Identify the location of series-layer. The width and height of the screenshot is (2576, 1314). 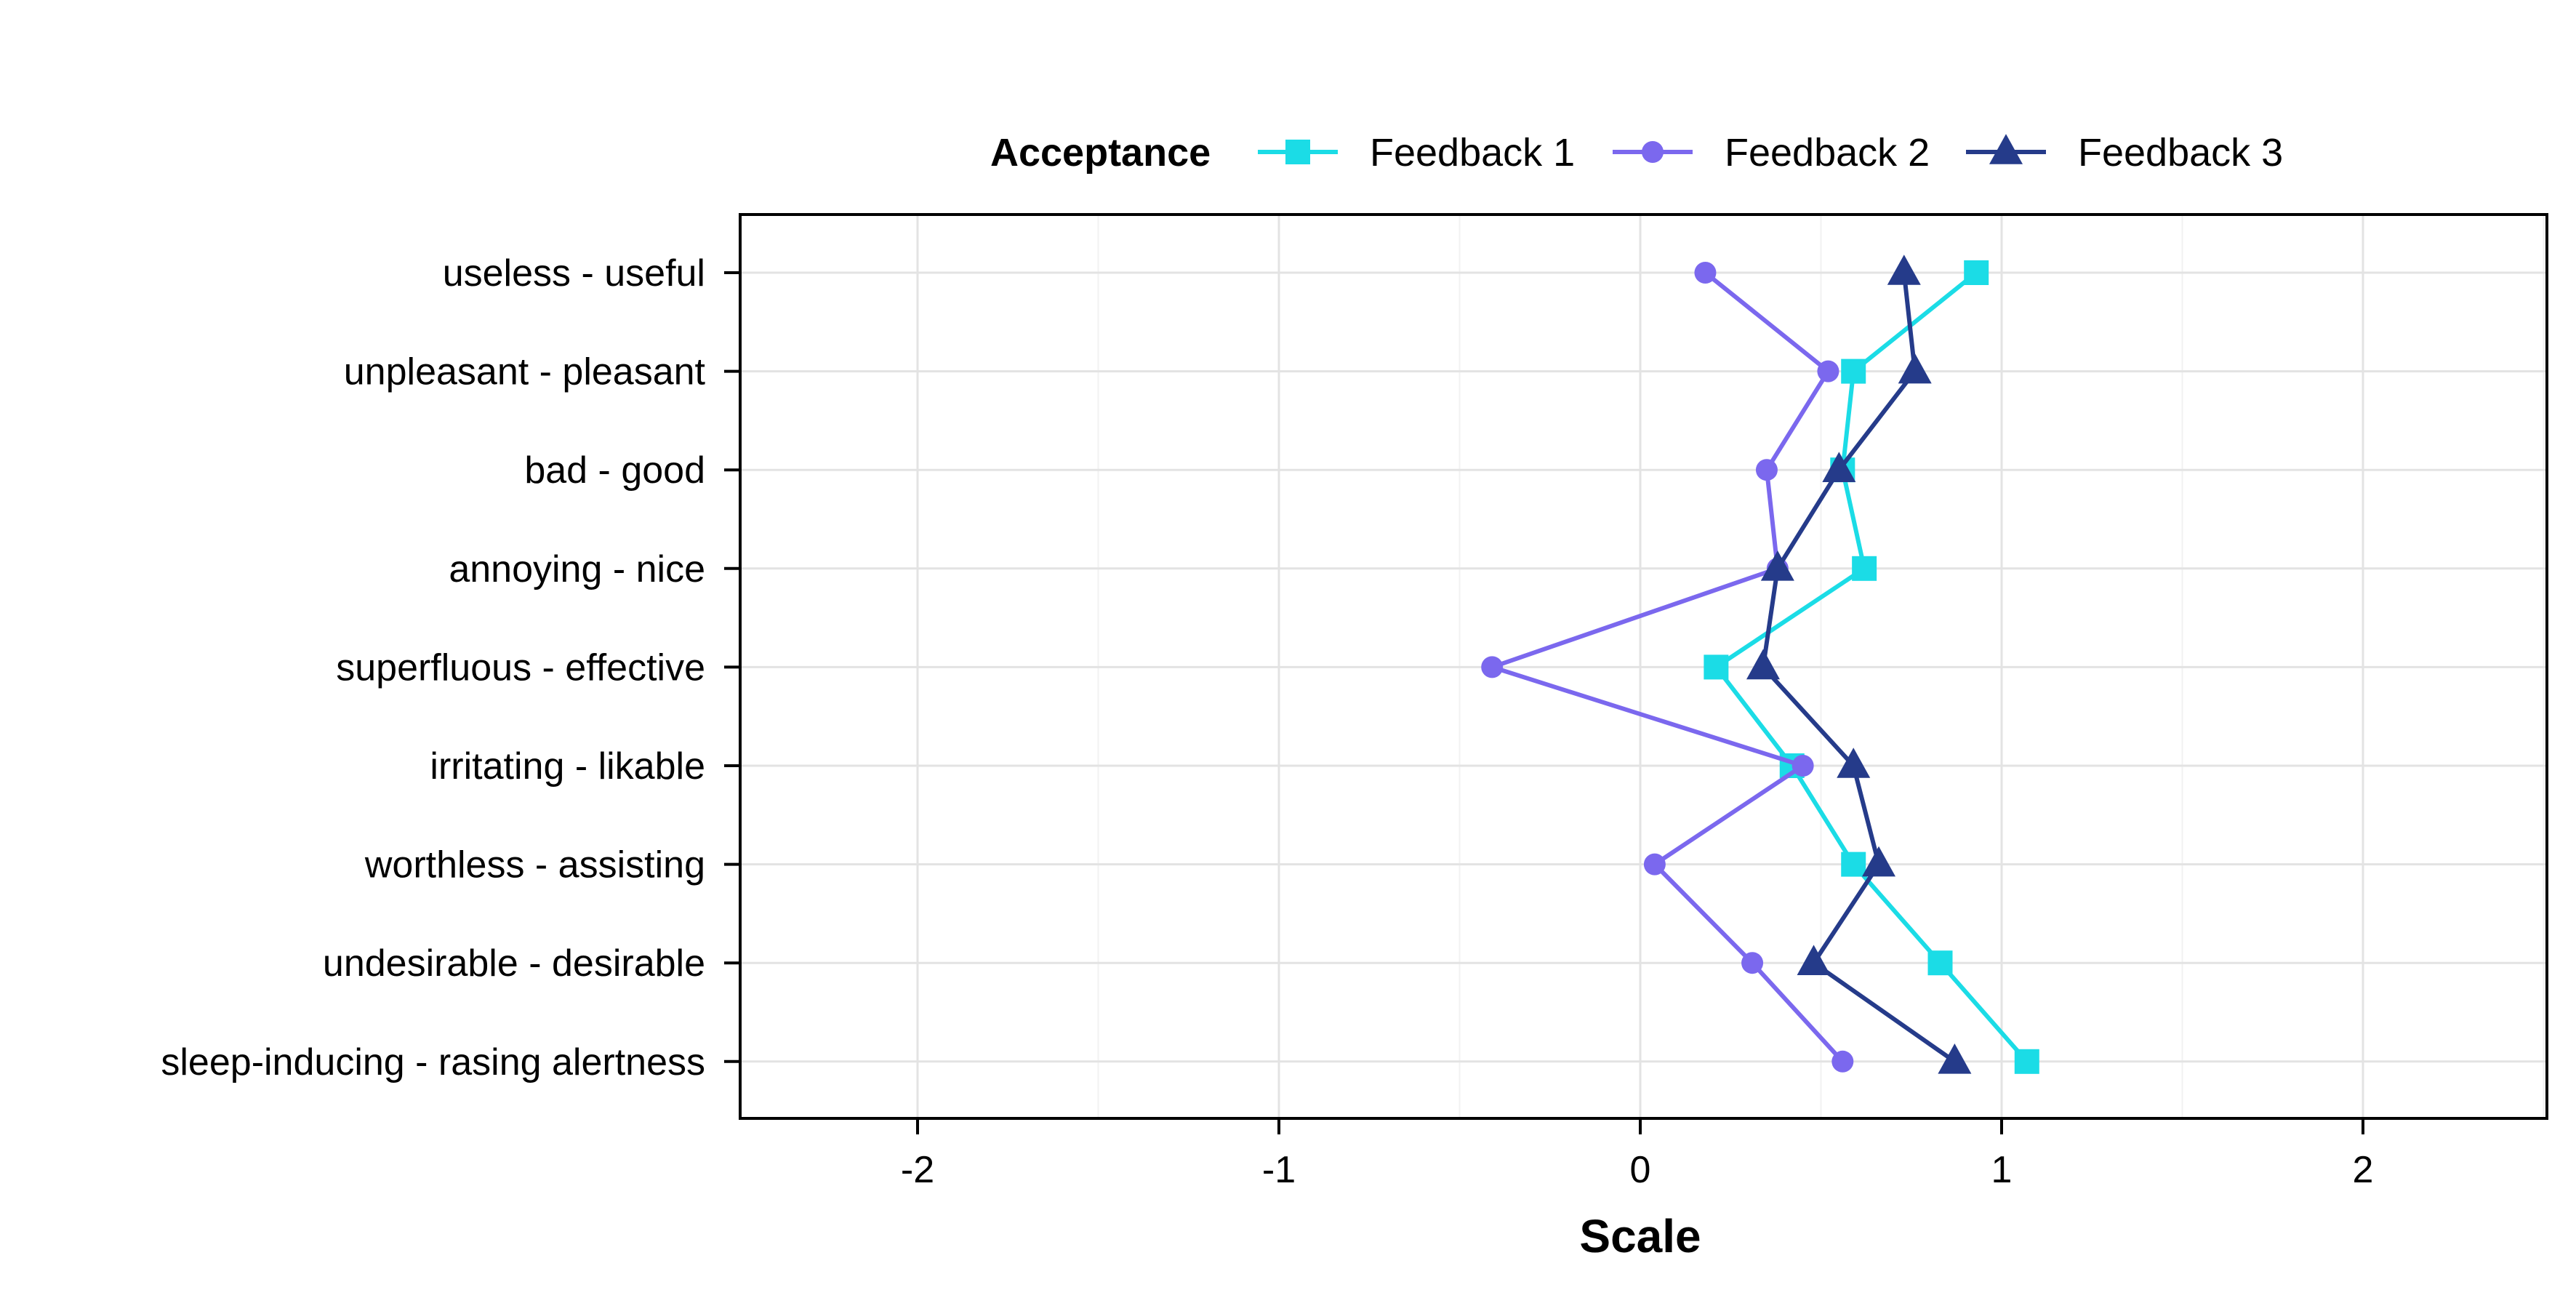
(1760, 664).